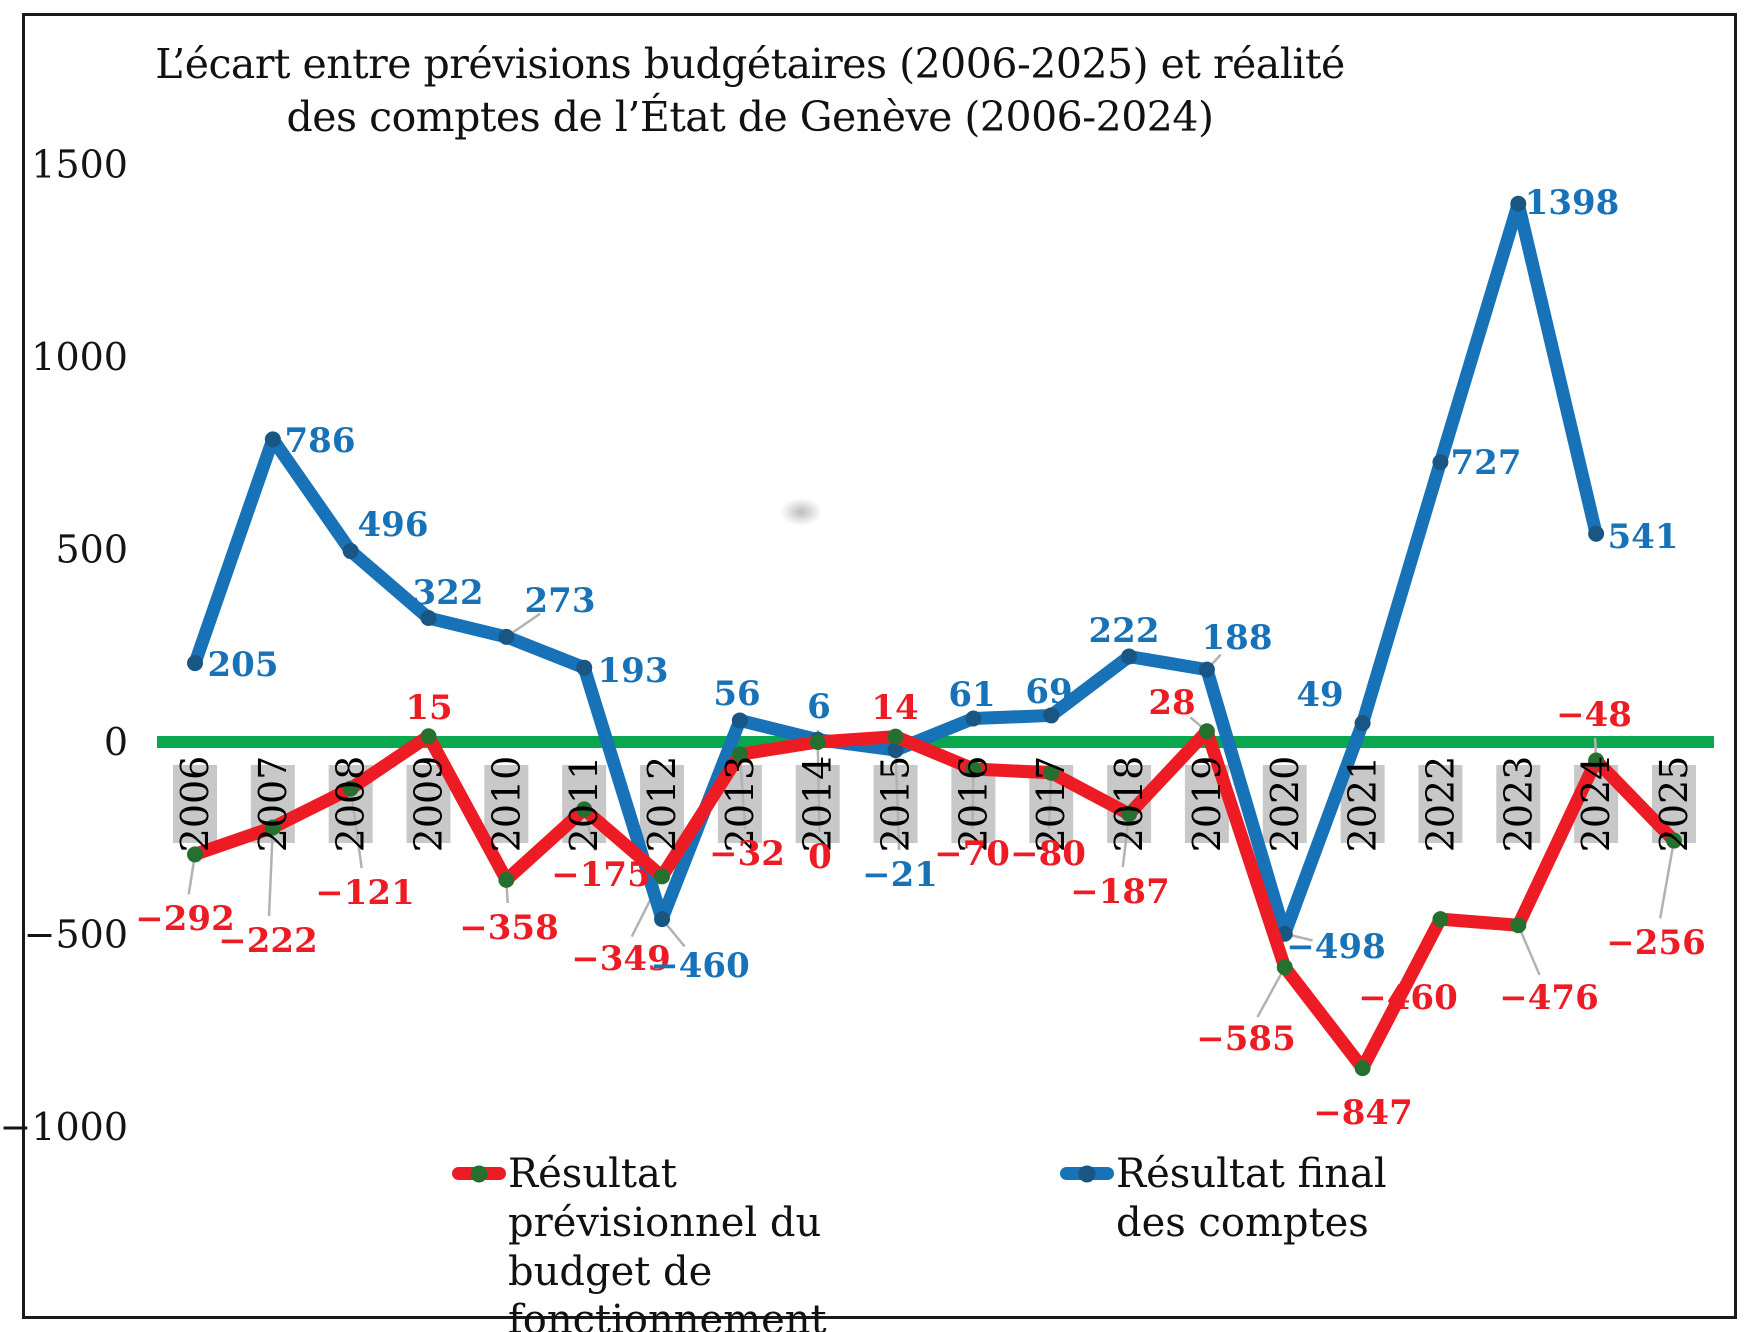  Describe the element at coordinates (740, 804) in the screenshot. I see `svg-text: 2013` at that location.